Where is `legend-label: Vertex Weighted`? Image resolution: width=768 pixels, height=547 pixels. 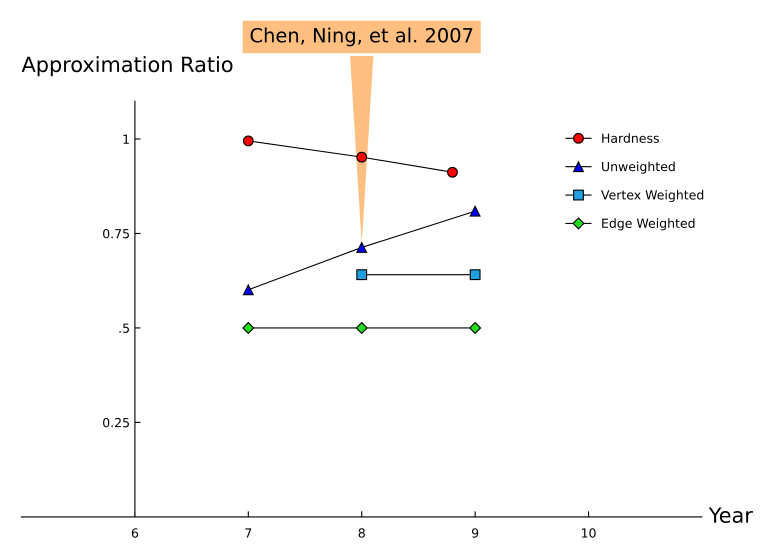 legend-label: Vertex Weighted is located at coordinates (652, 196).